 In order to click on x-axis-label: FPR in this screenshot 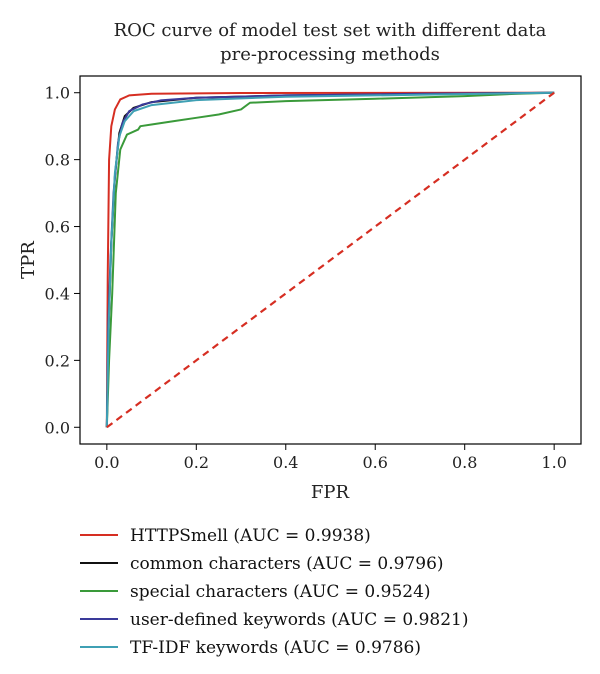, I will do `click(330, 492)`.